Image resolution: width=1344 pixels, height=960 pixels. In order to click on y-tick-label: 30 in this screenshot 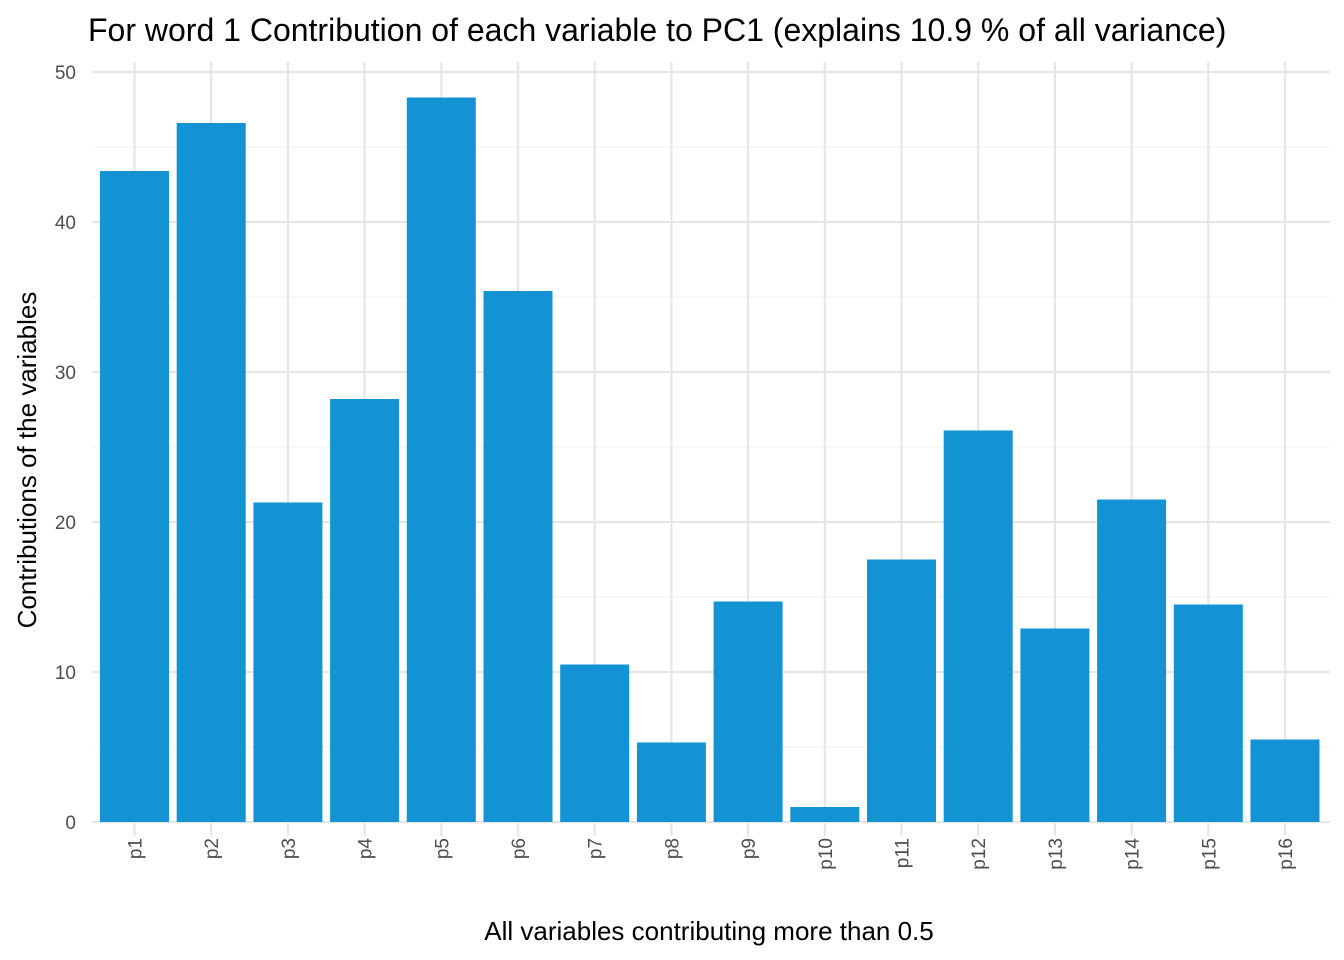, I will do `click(65, 373)`.